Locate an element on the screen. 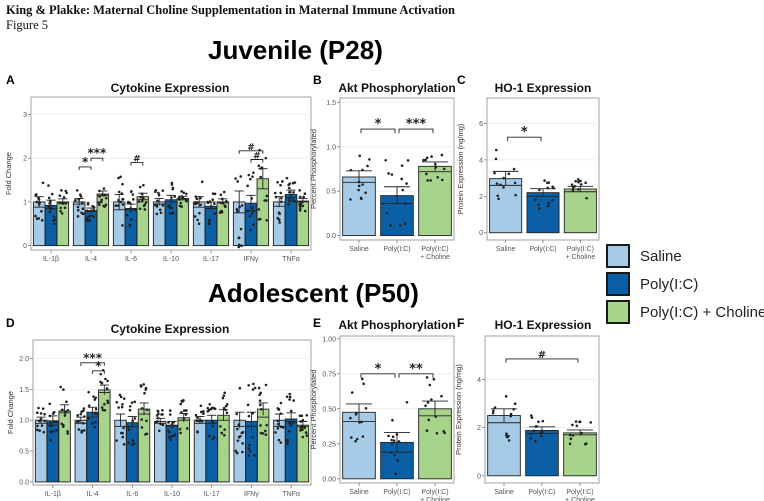  y-tick-label: 0 is located at coordinates (481, 233).